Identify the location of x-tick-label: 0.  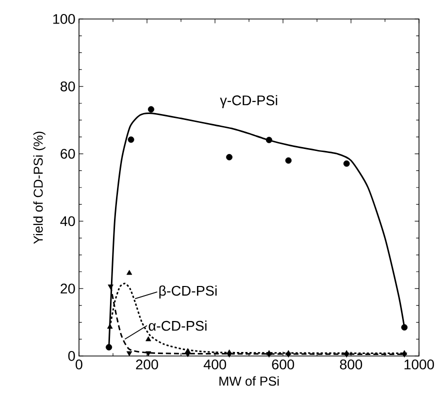
(79, 365).